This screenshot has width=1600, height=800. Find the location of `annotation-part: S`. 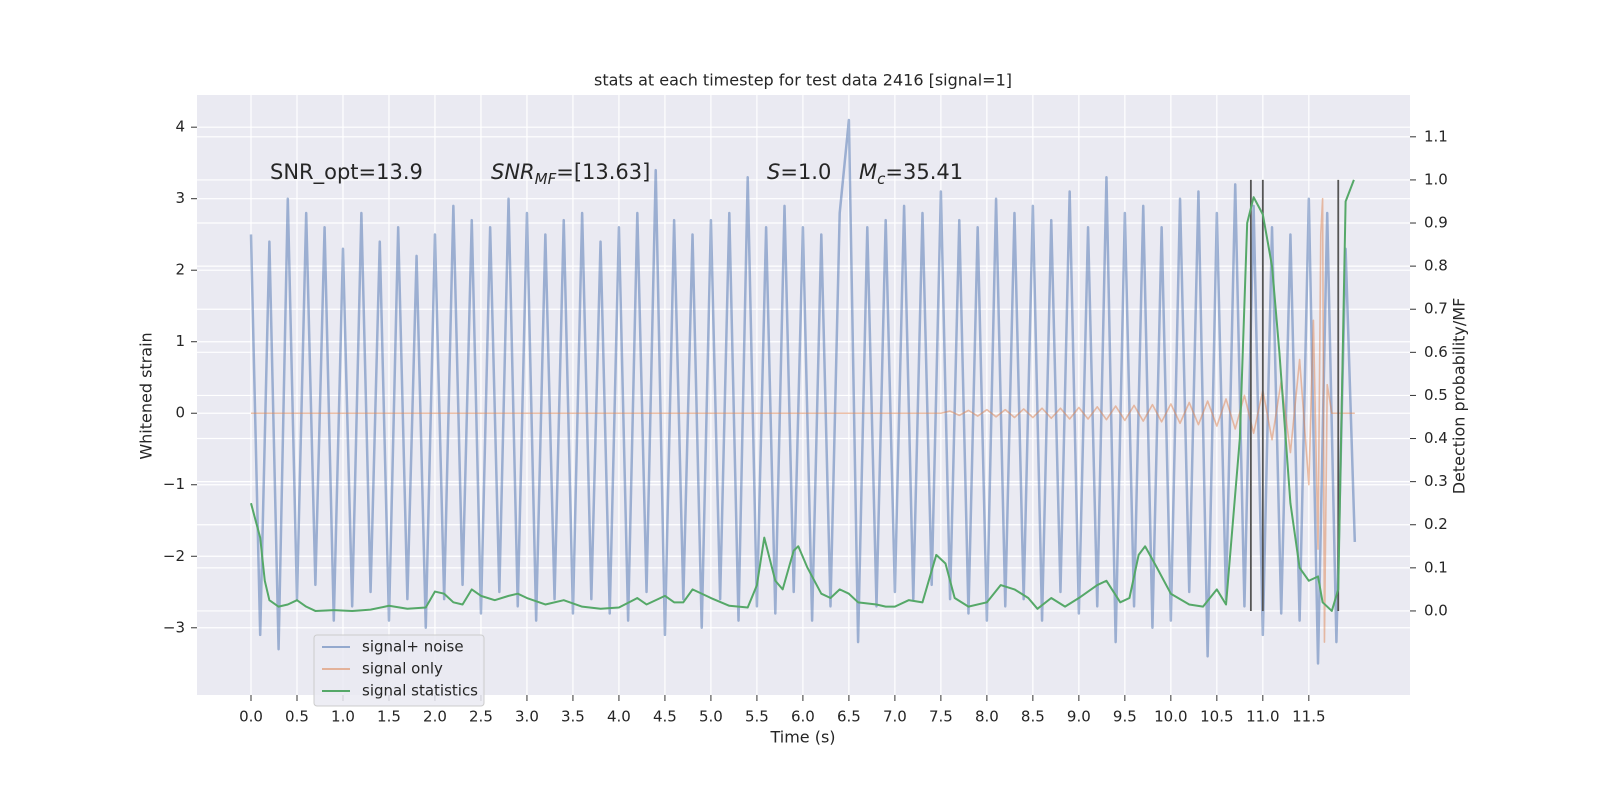

annotation-part: S is located at coordinates (773, 172).